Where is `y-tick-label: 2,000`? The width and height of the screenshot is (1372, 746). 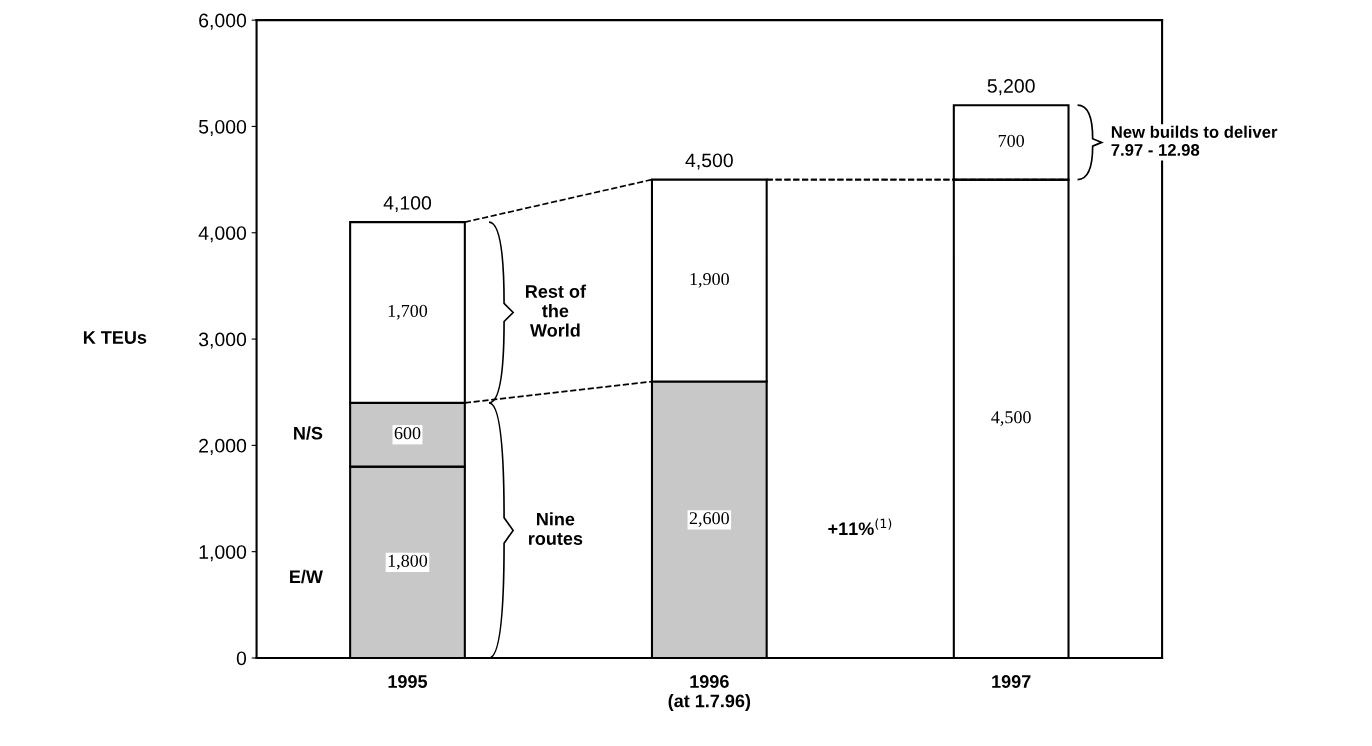
y-tick-label: 2,000 is located at coordinates (223, 446).